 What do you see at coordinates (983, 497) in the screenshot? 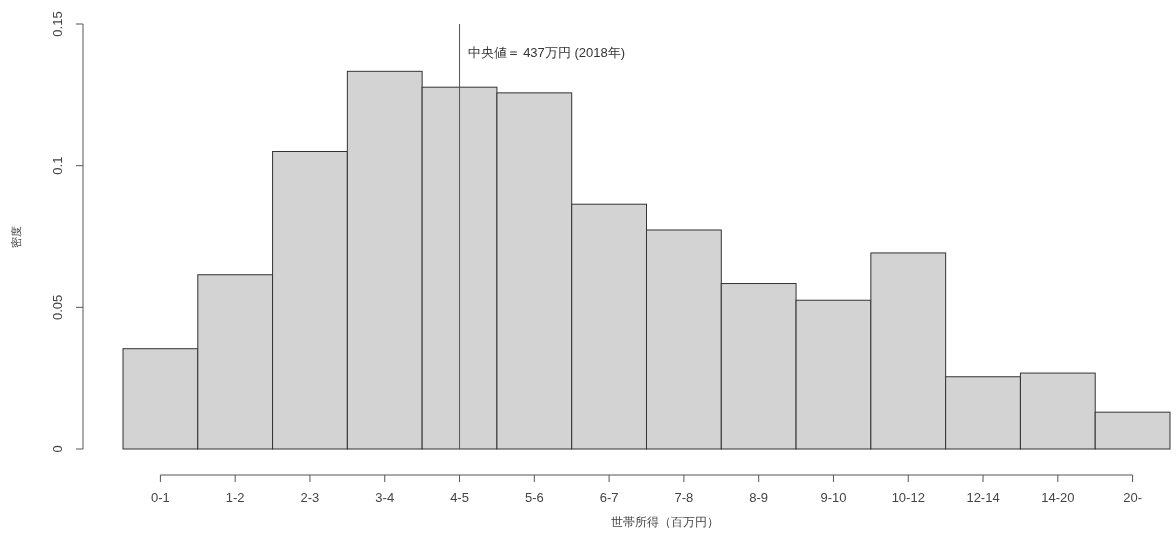
I see `x-tick-label: 12-14` at bounding box center [983, 497].